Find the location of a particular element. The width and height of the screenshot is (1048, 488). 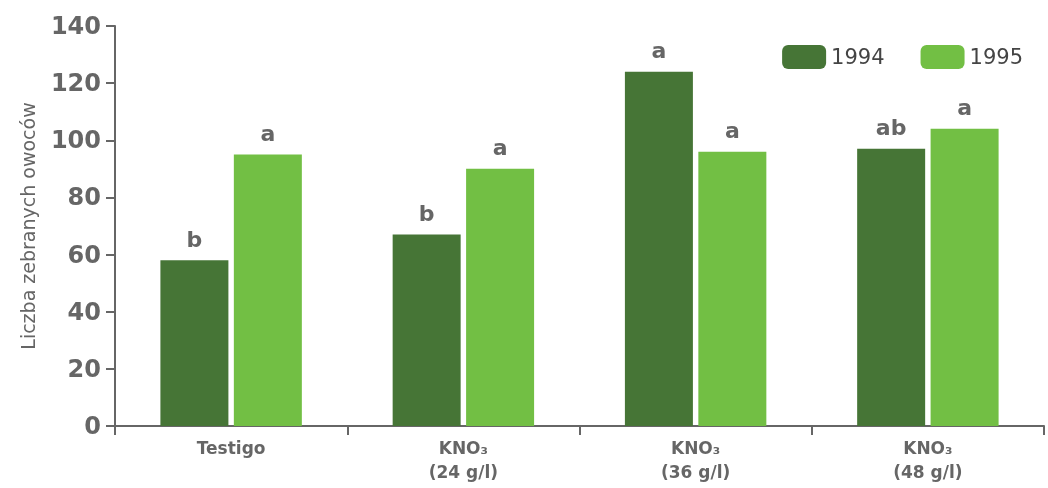

y-tick-label: 0 is located at coordinates (92, 426).